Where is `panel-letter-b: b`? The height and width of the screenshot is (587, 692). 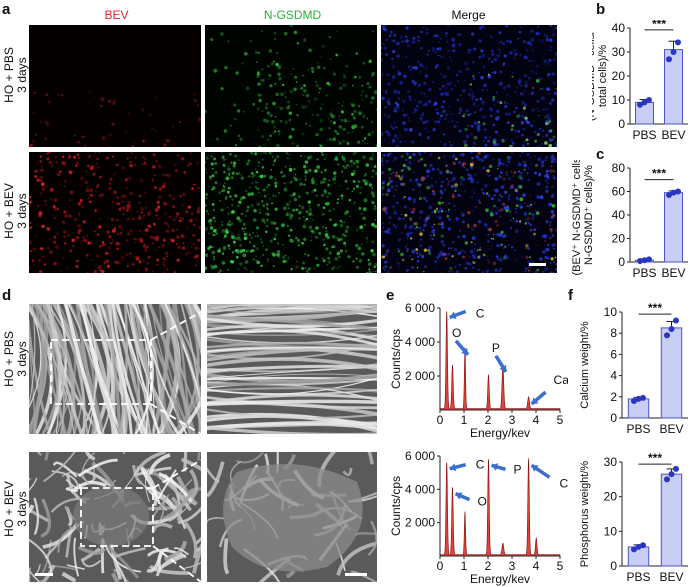 panel-letter-b: b is located at coordinates (601, 9).